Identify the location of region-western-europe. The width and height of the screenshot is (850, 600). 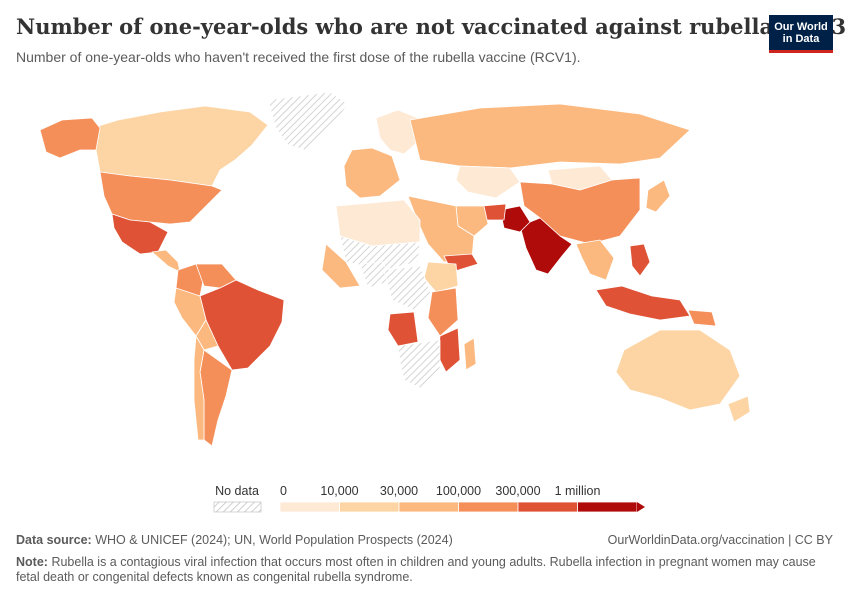
(372, 173).